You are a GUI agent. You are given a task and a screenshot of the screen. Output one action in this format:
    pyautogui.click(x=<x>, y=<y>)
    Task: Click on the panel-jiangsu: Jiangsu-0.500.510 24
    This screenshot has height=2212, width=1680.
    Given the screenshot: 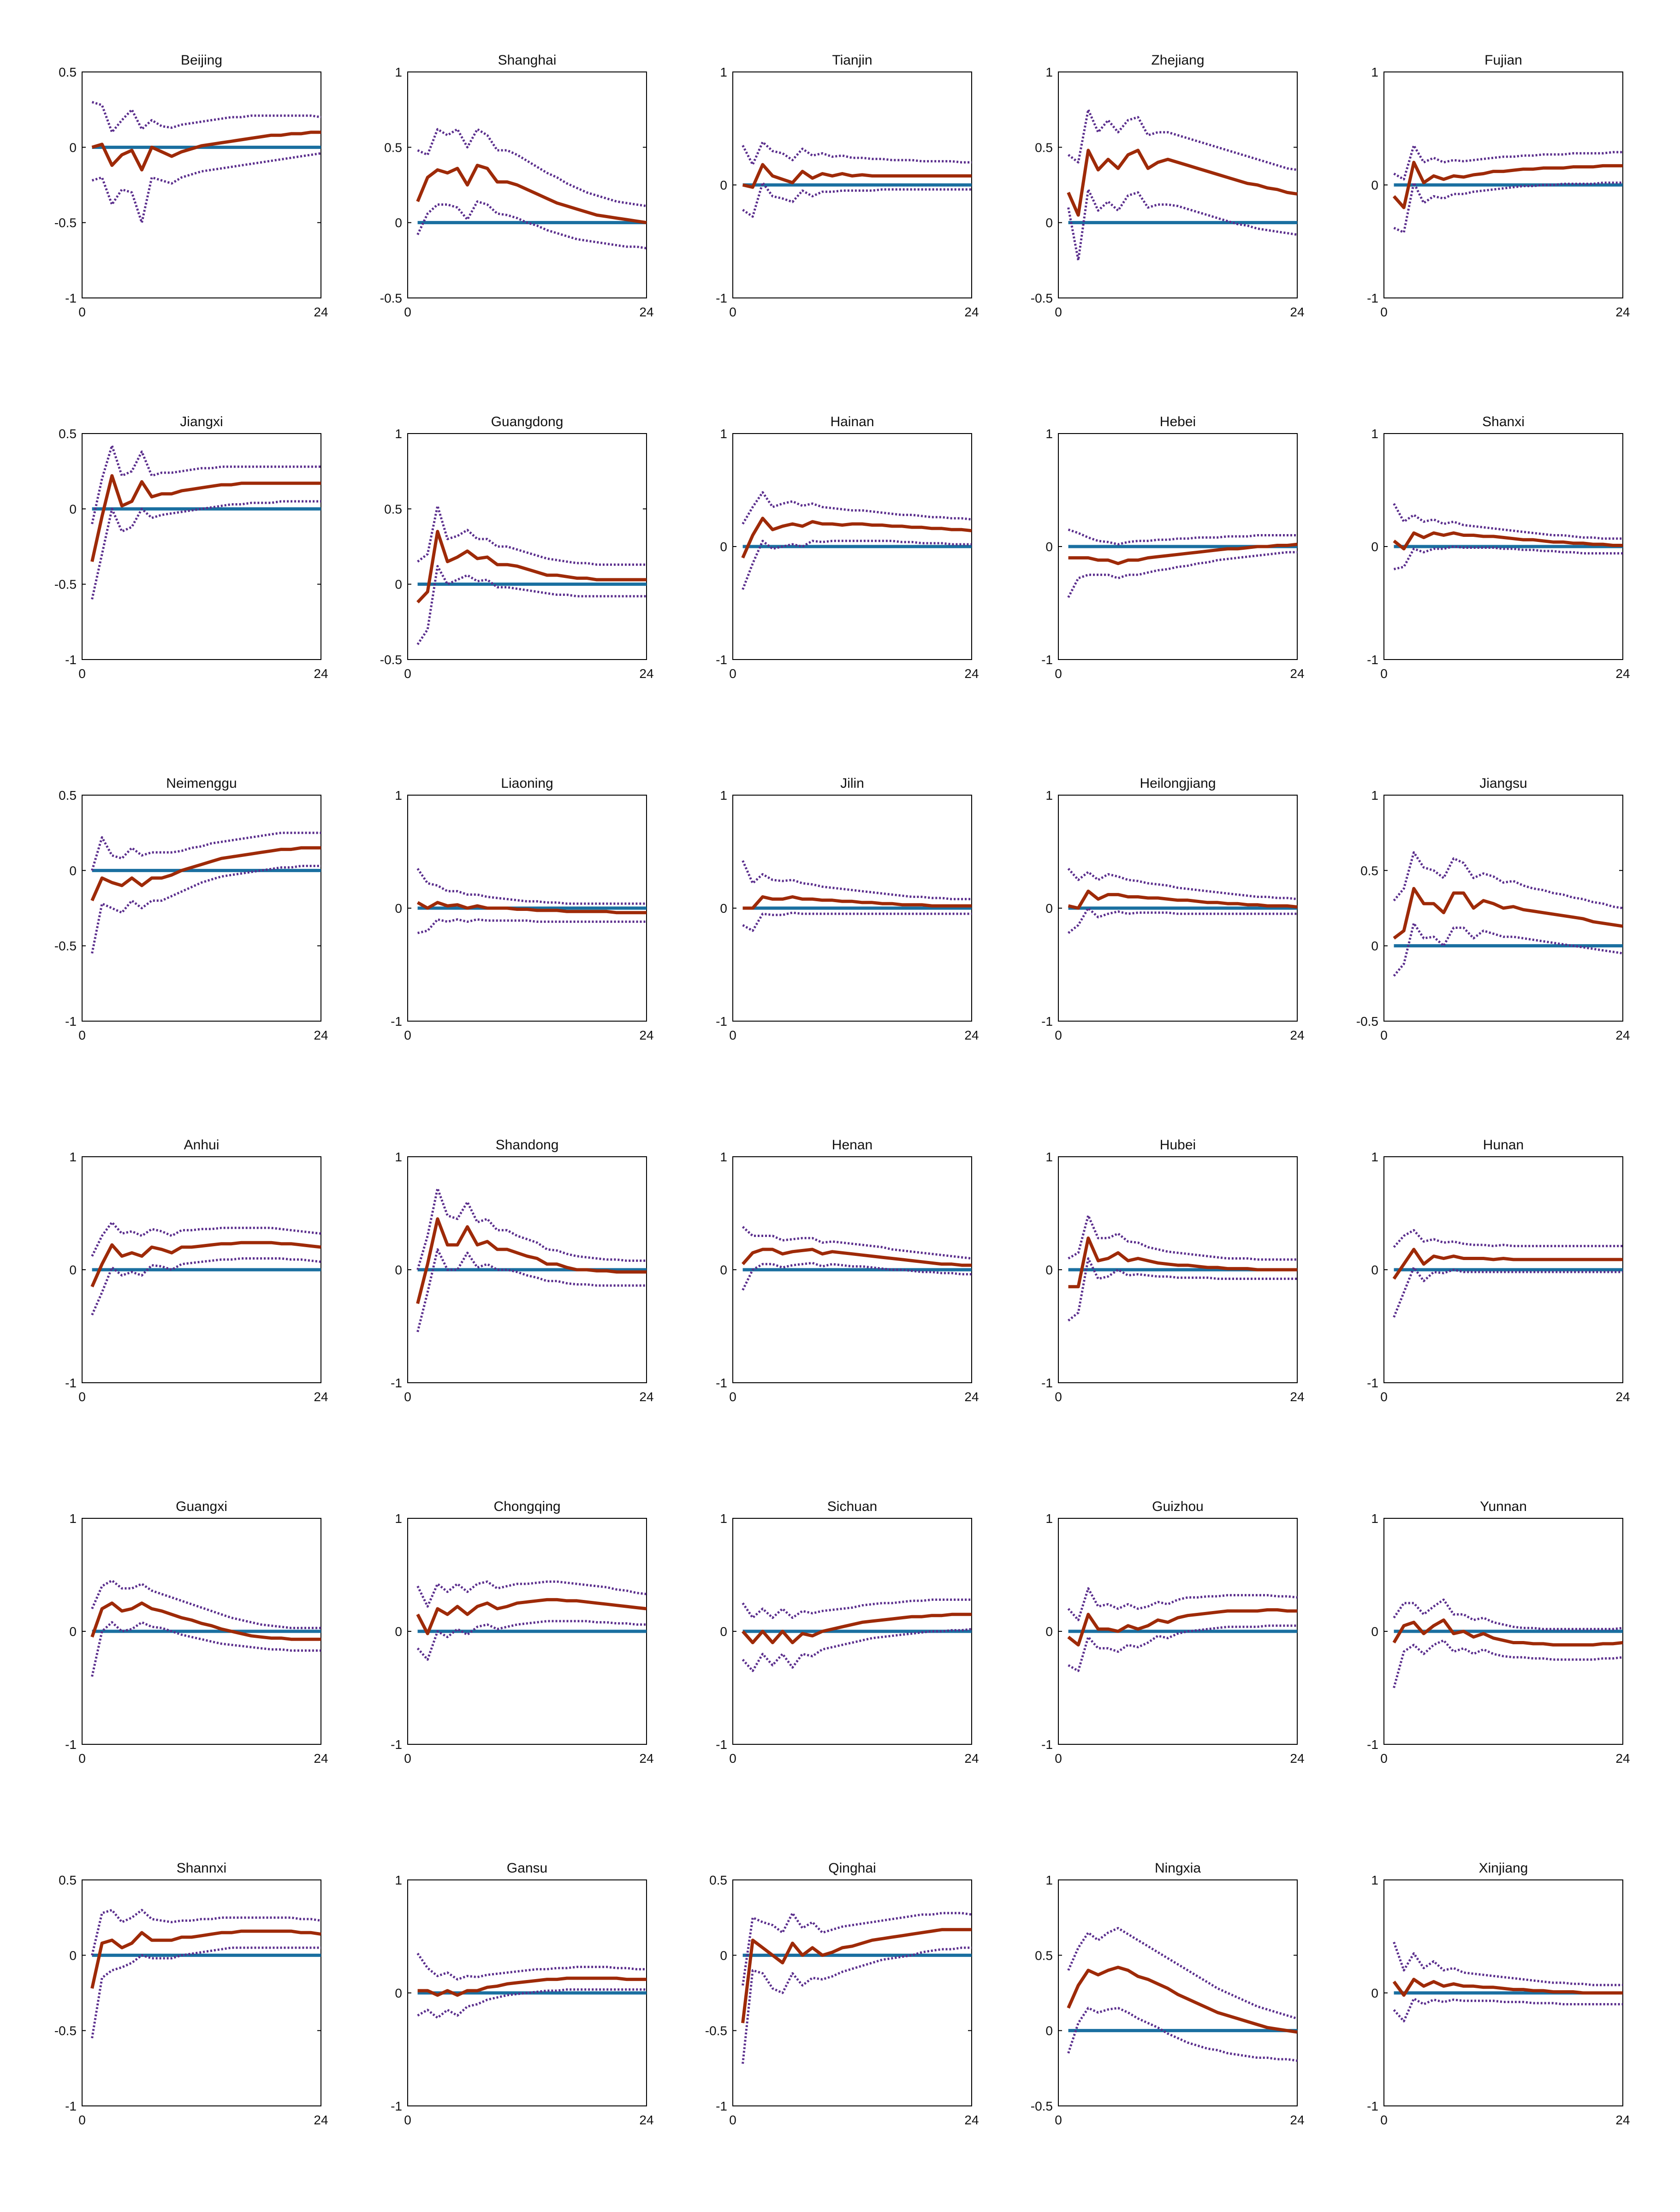 What is the action you would take?
    pyautogui.click(x=1493, y=909)
    